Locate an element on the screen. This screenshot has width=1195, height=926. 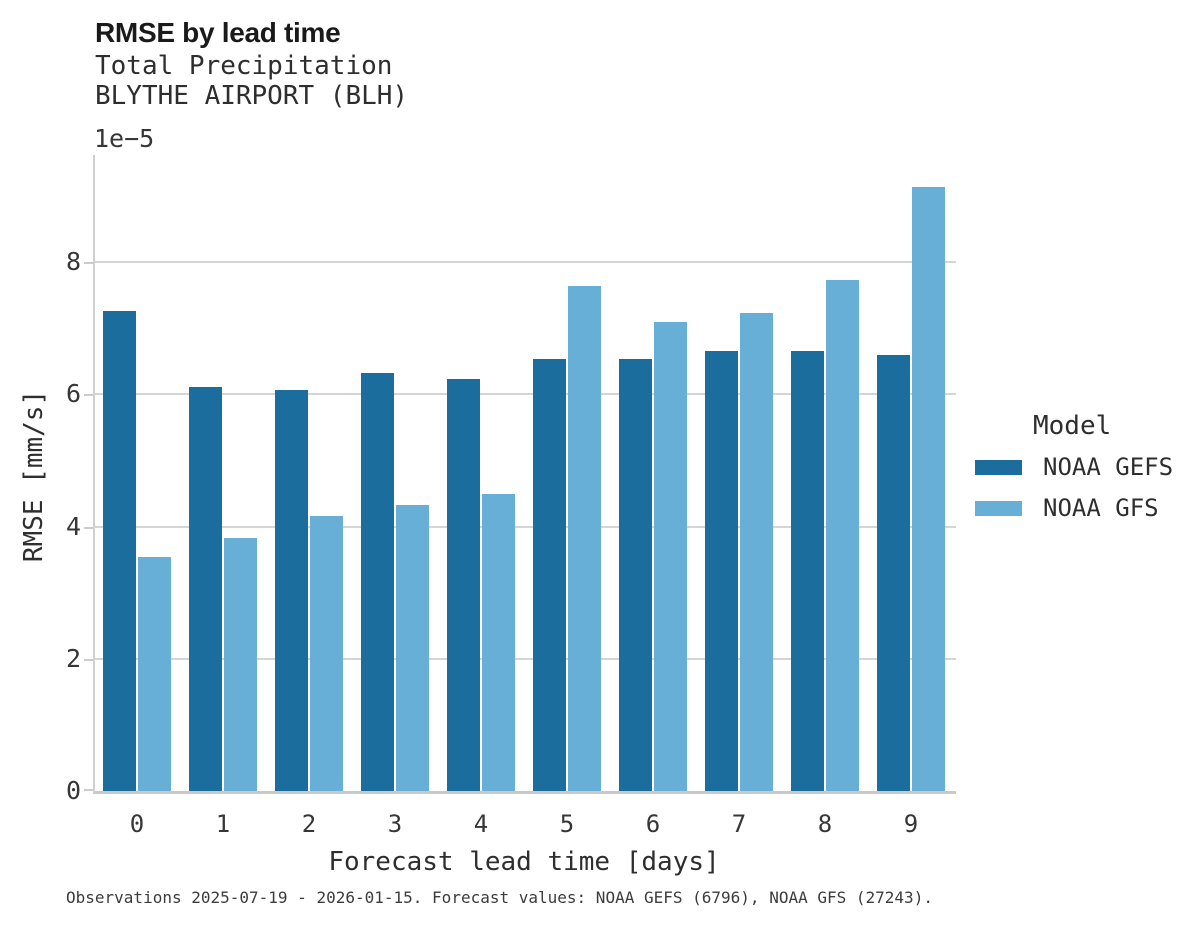
y-tick-label-0: 0 is located at coordinates (73, 790).